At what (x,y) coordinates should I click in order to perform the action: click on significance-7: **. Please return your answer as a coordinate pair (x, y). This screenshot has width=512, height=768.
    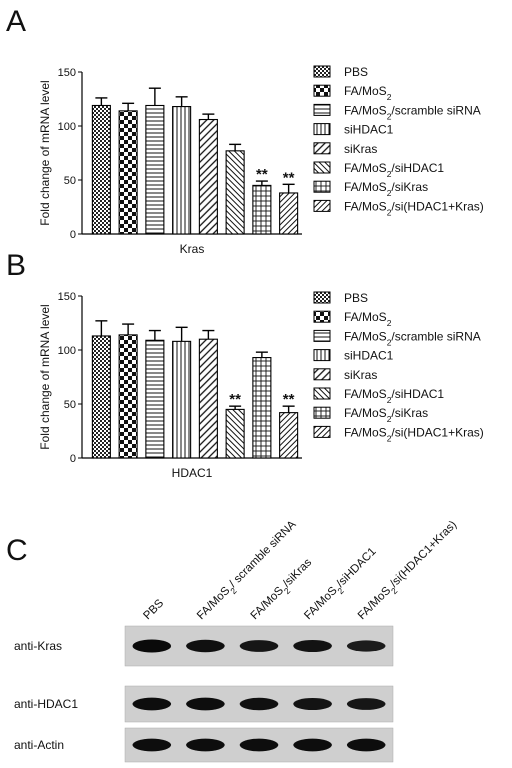
    Looking at the image, I should click on (262, 174).